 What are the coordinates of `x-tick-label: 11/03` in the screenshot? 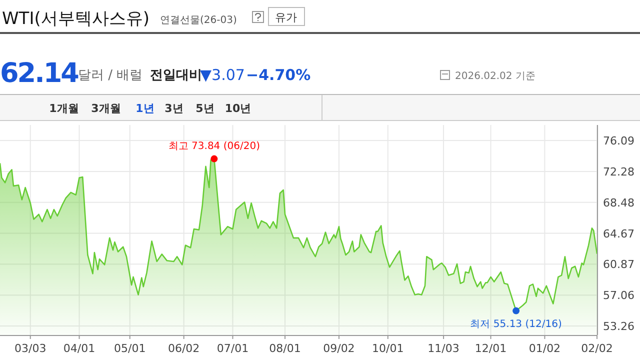 It's located at (444, 348).